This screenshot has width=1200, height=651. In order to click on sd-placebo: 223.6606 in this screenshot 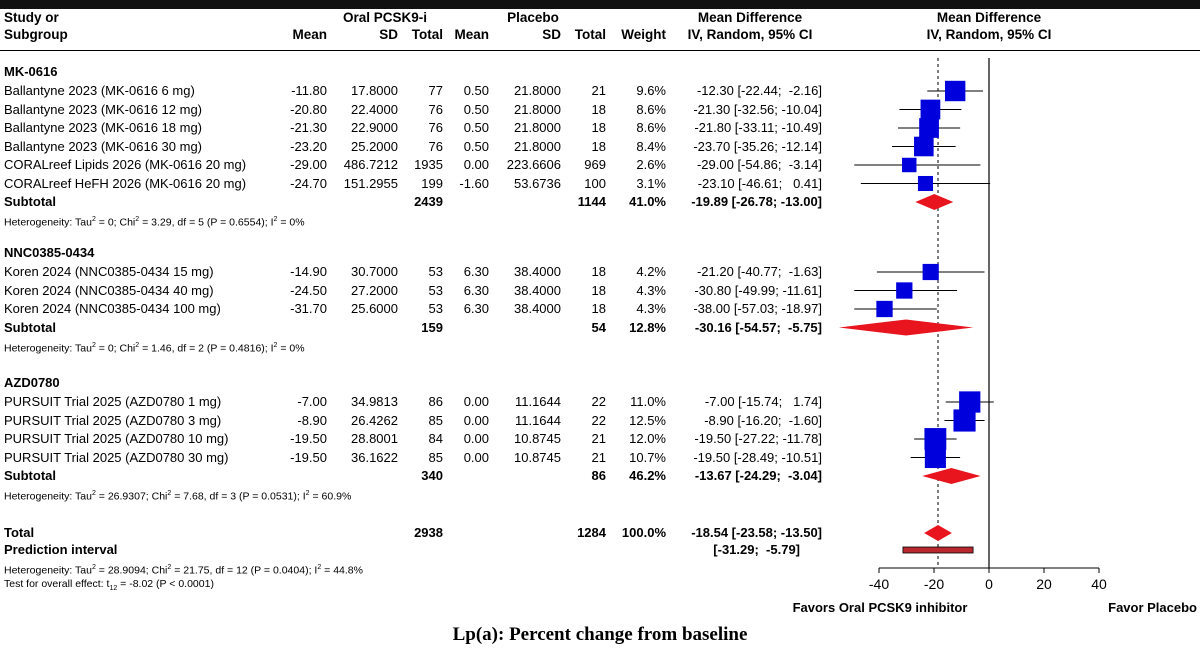, I will do `click(533, 164)`.